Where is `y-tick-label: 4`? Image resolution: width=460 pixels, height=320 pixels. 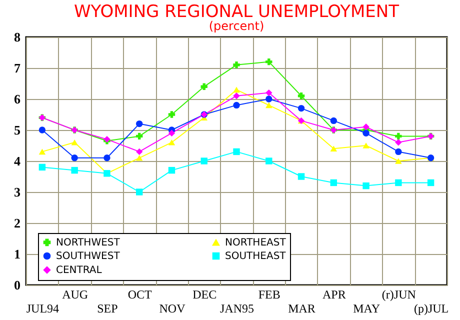
y-tick-label: 4 is located at coordinates (17, 161).